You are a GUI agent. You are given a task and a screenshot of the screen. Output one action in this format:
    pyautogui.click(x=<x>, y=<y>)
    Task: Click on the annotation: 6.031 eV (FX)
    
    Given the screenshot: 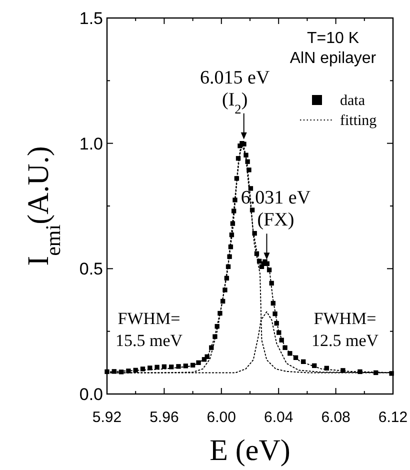 What is the action you would take?
    pyautogui.click(x=275, y=209)
    